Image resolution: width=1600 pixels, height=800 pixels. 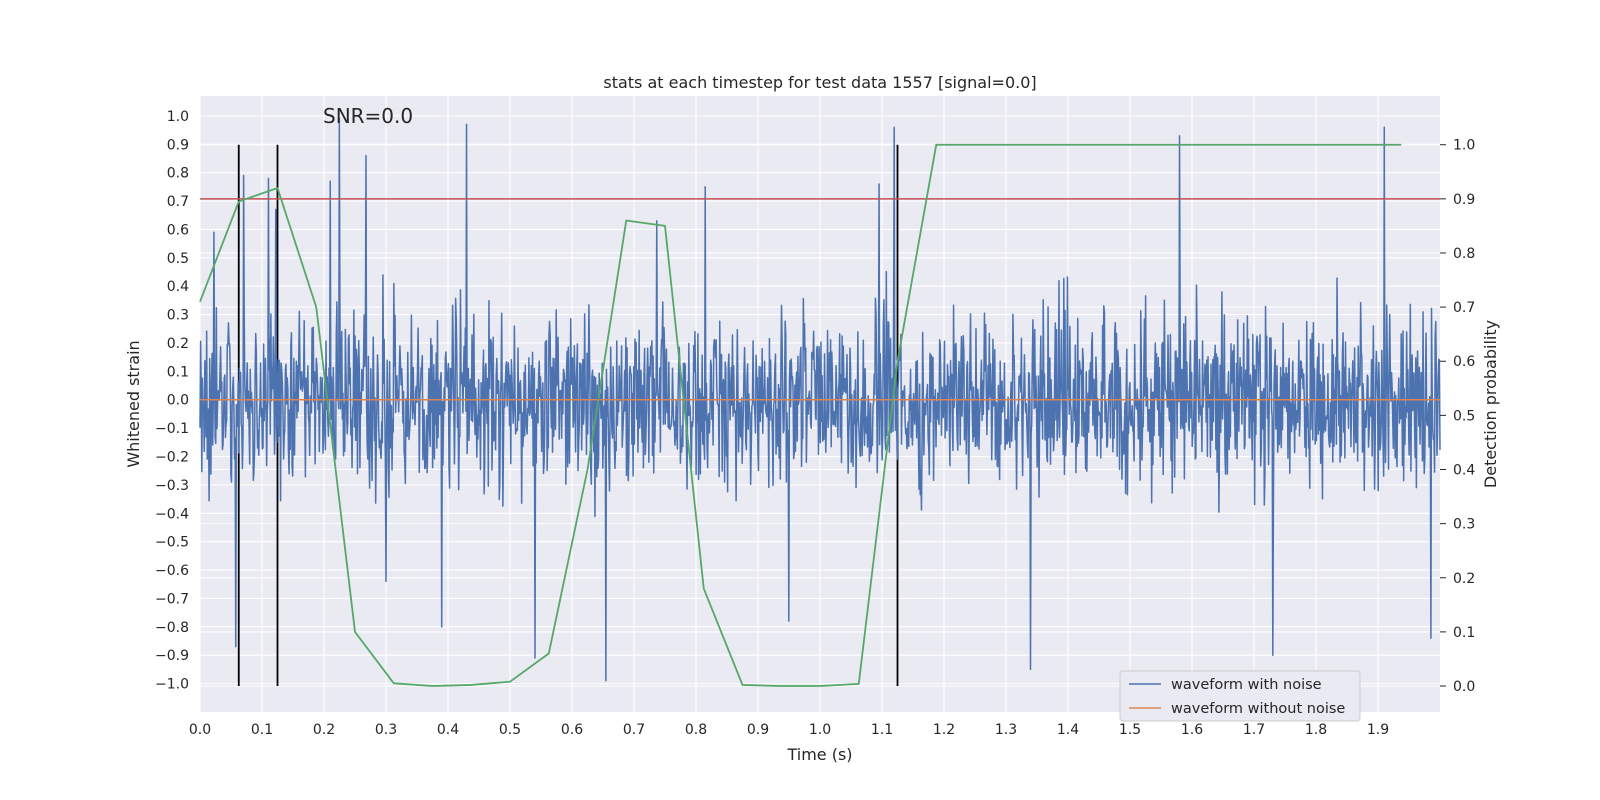 I want to click on x-tick-label: 1.5, so click(x=1130, y=730).